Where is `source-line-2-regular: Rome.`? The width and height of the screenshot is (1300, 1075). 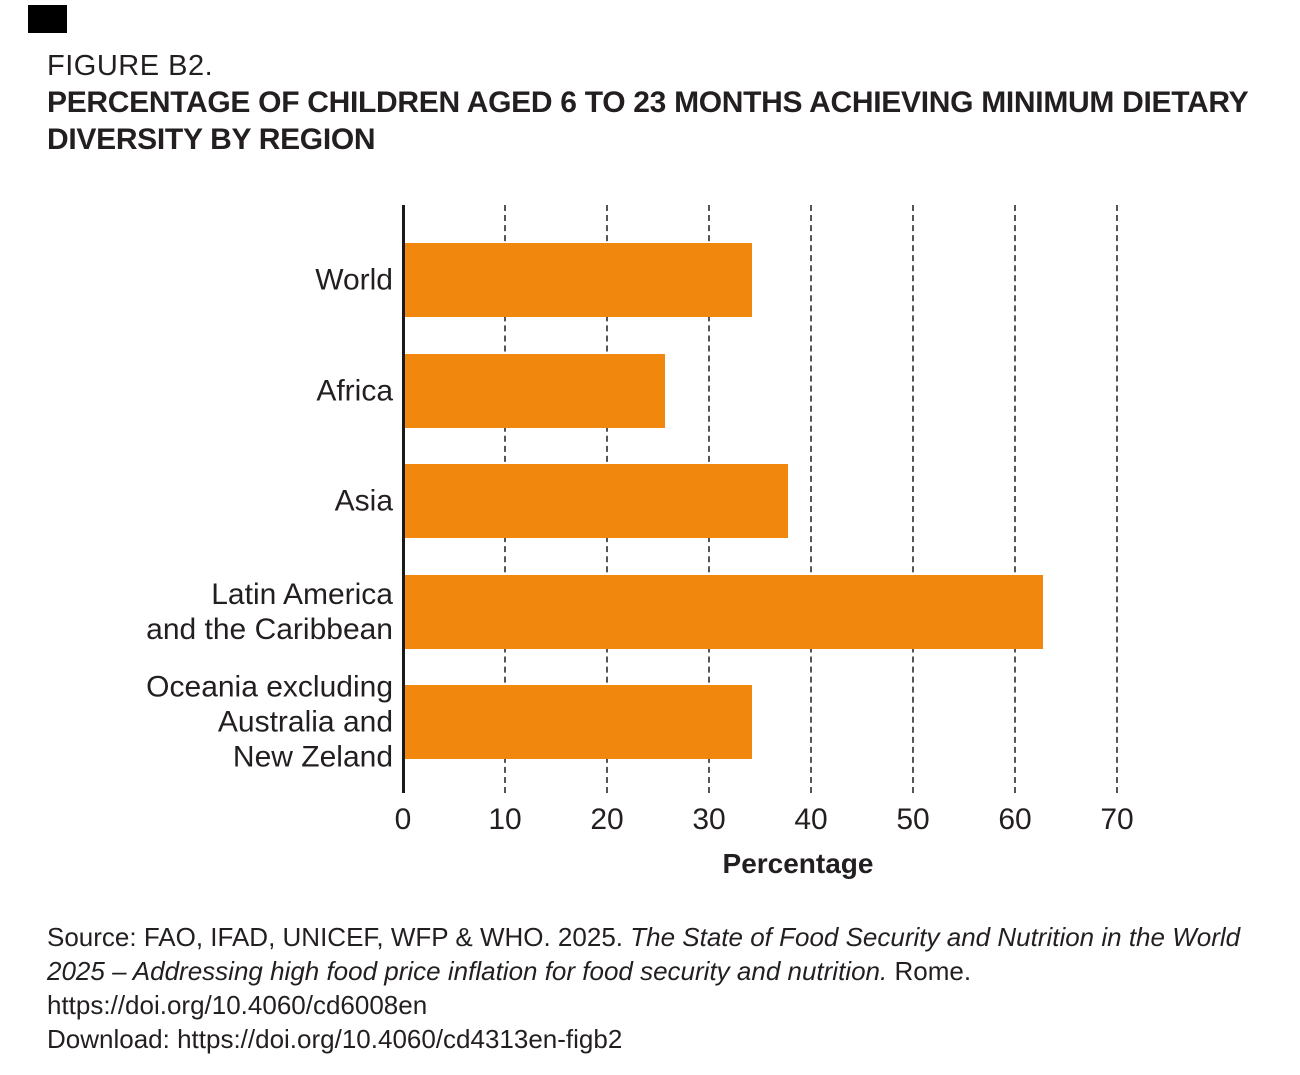
source-line-2-regular: Rome. is located at coordinates (929, 971).